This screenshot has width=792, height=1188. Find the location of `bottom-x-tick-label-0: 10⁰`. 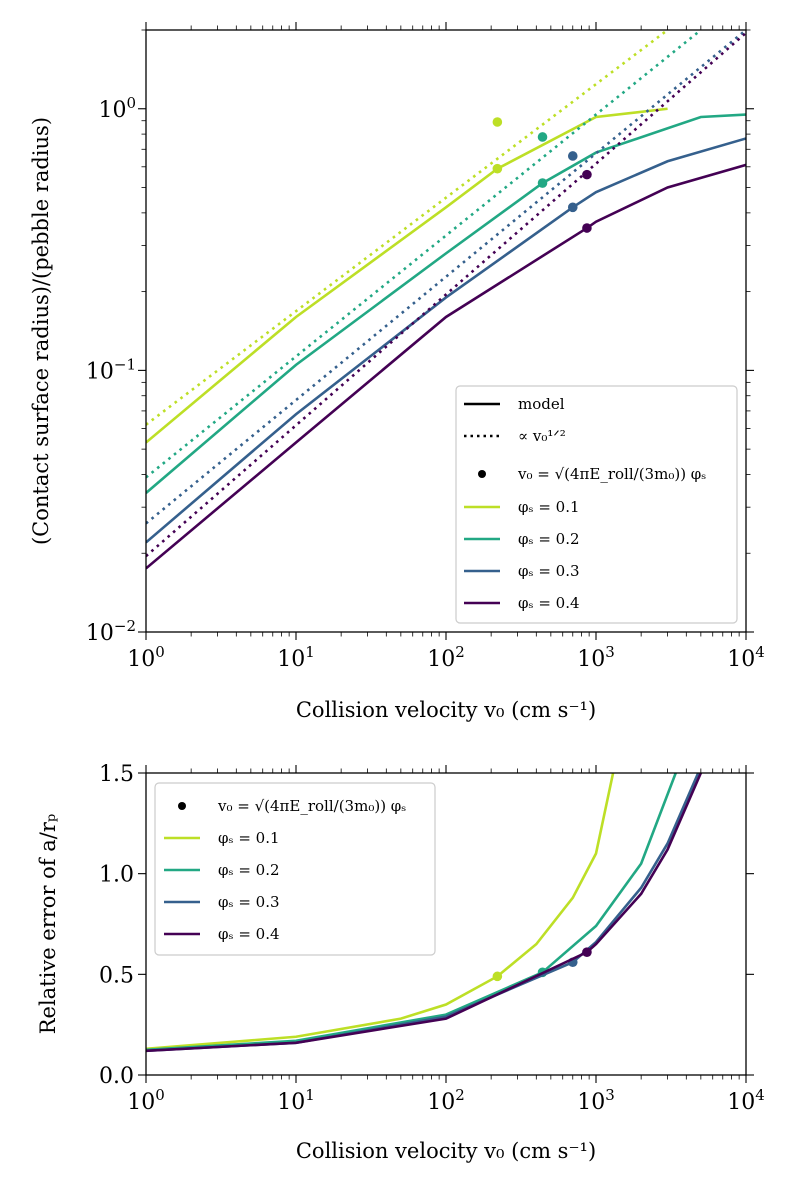

bottom-x-tick-label-0: 10⁰ is located at coordinates (146, 1100).